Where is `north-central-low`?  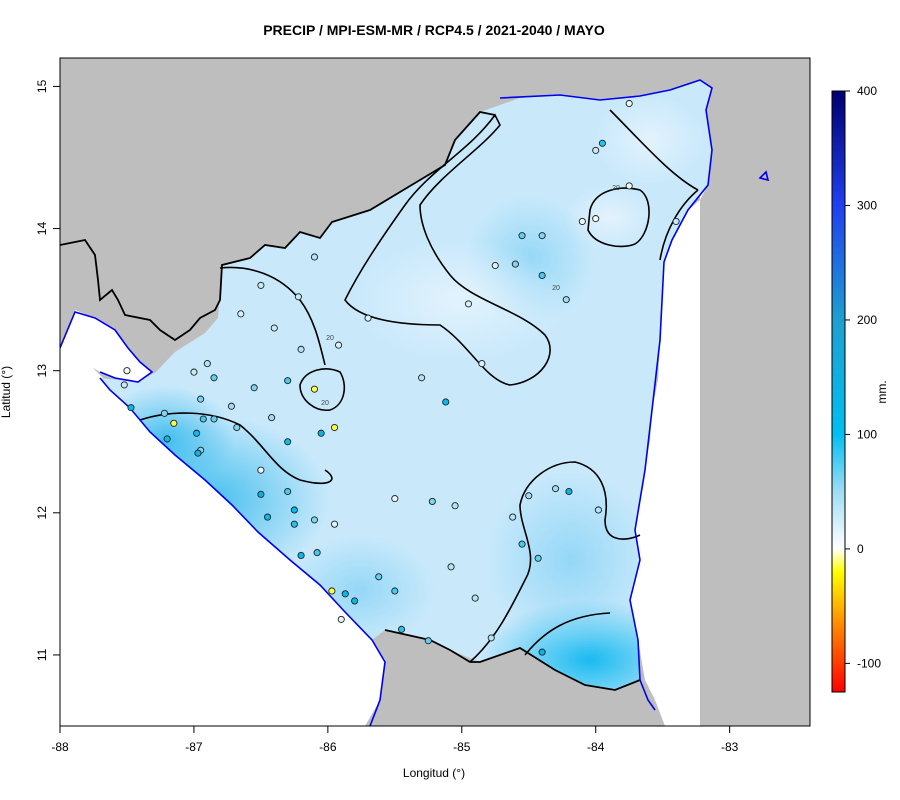
north-central-low is located at coordinates (460, 300).